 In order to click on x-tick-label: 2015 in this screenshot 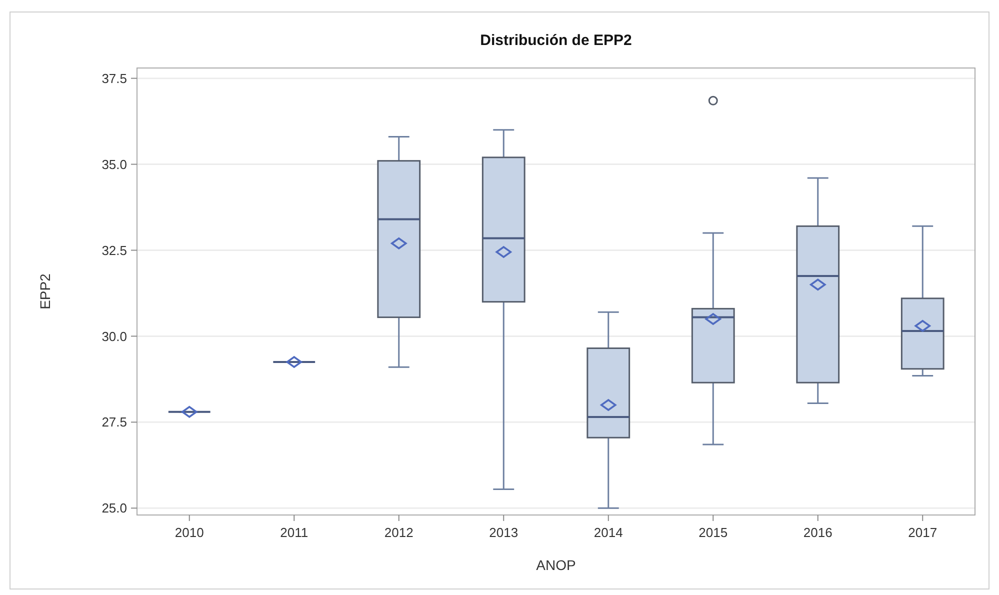, I will do `click(713, 532)`.